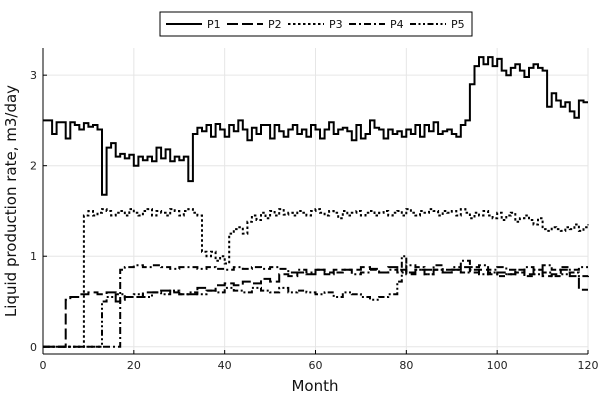  What do you see at coordinates (316, 365) in the screenshot?
I see `x-tick-label: 60` at bounding box center [316, 365].